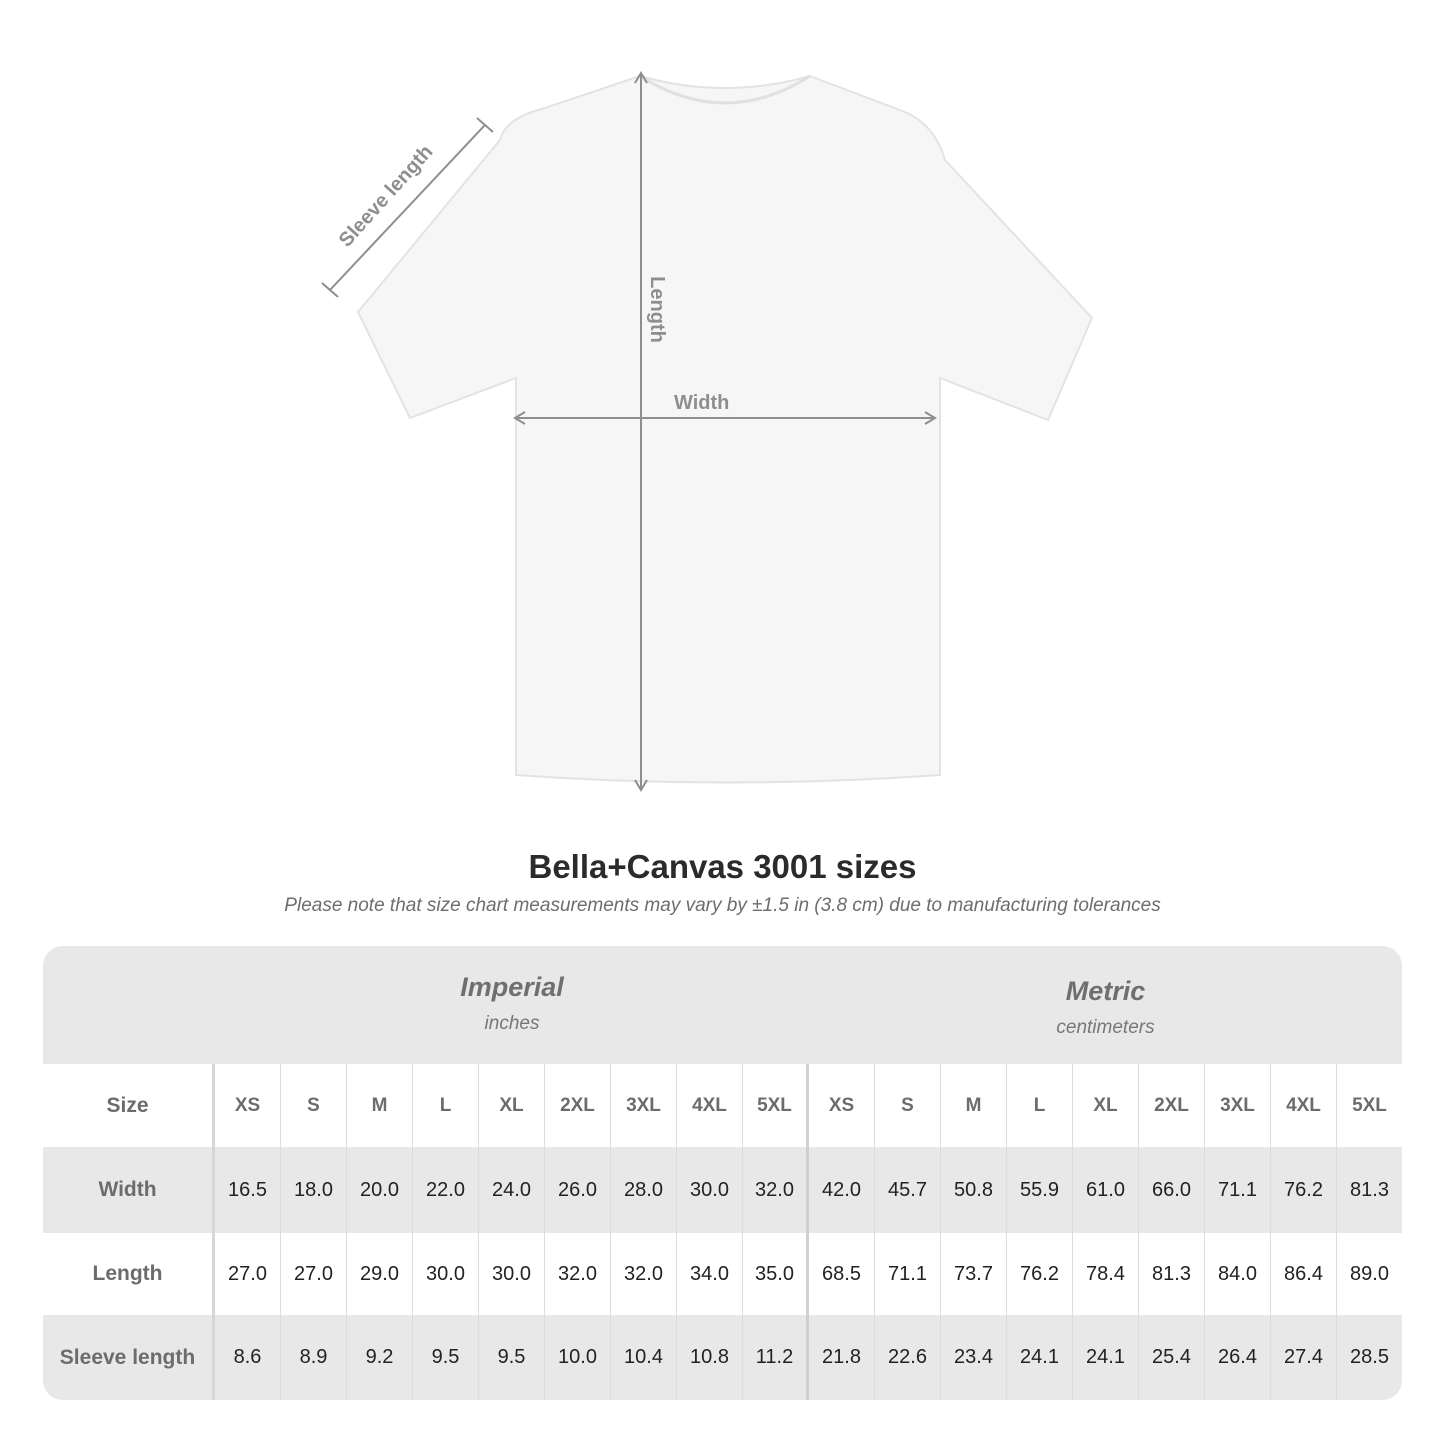  What do you see at coordinates (1106, 1190) in the screenshot?
I see `metric-value-cell: 61.0` at bounding box center [1106, 1190].